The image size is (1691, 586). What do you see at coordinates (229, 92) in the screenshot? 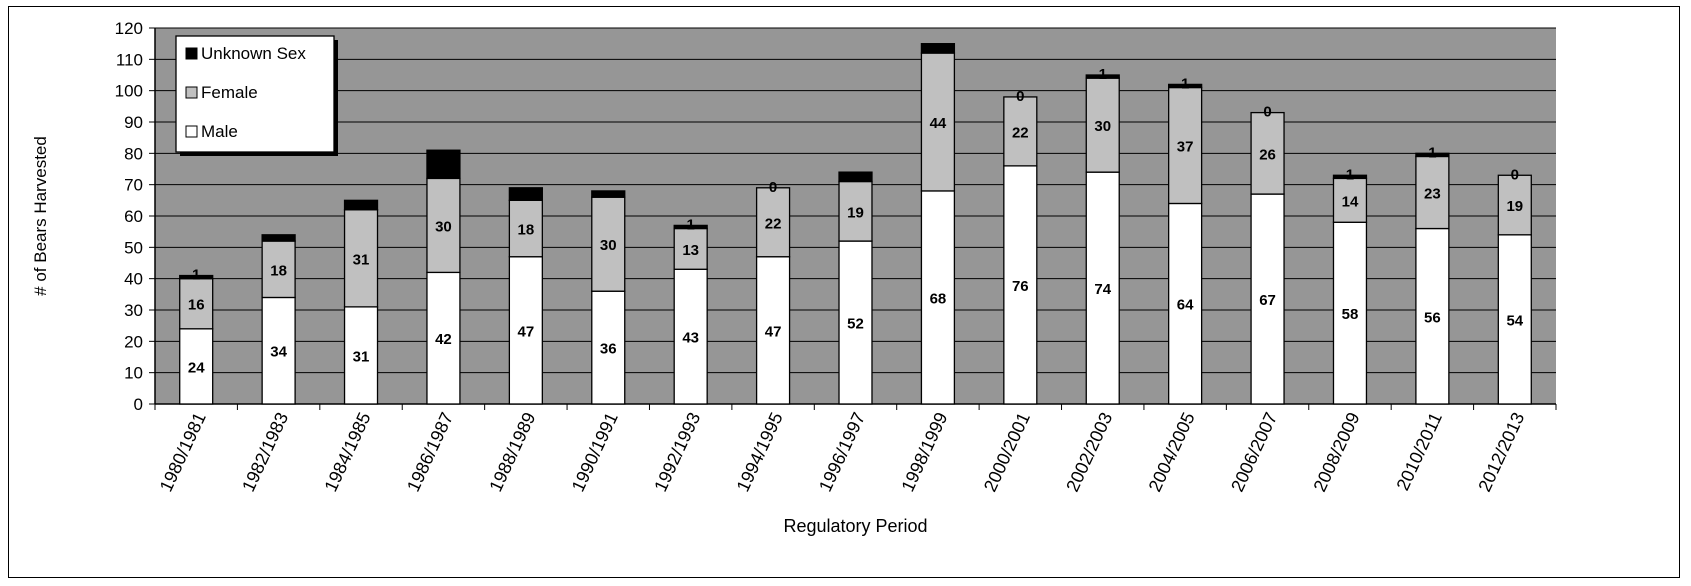
I see `legend-label-female: Female` at bounding box center [229, 92].